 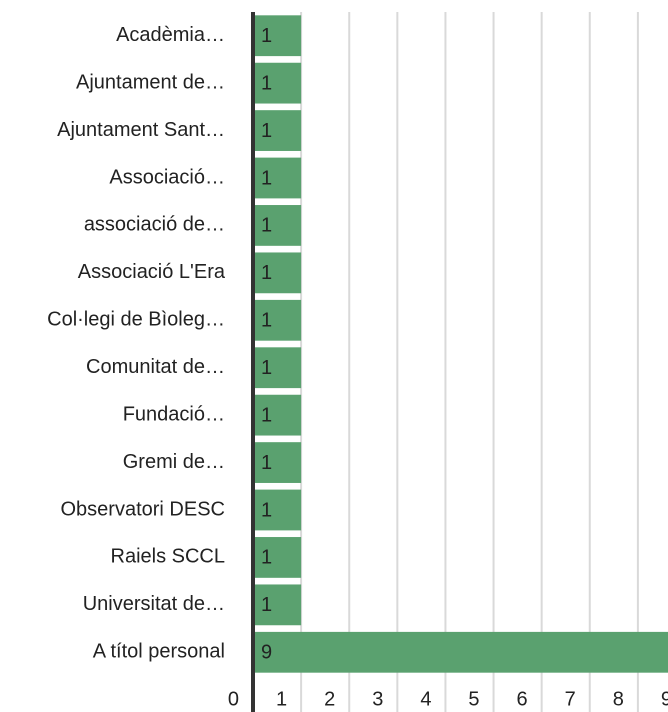 I want to click on x-tick-label: 4, so click(x=425, y=699).